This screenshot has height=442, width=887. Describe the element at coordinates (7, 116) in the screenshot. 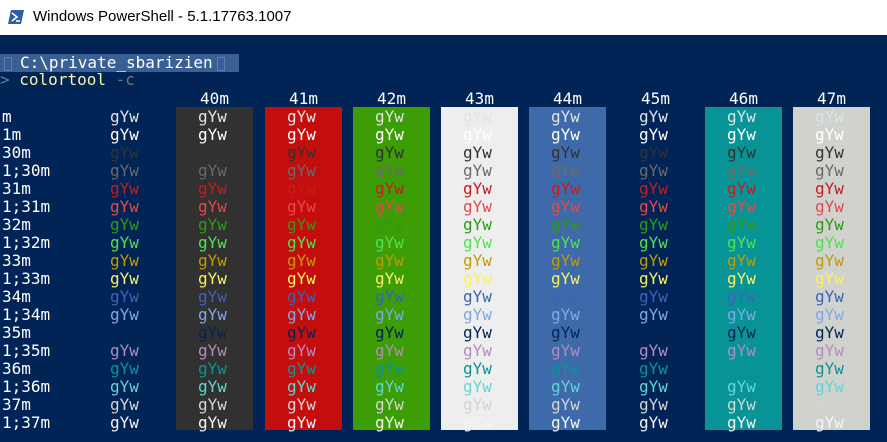

I see `row-label: m` at that location.